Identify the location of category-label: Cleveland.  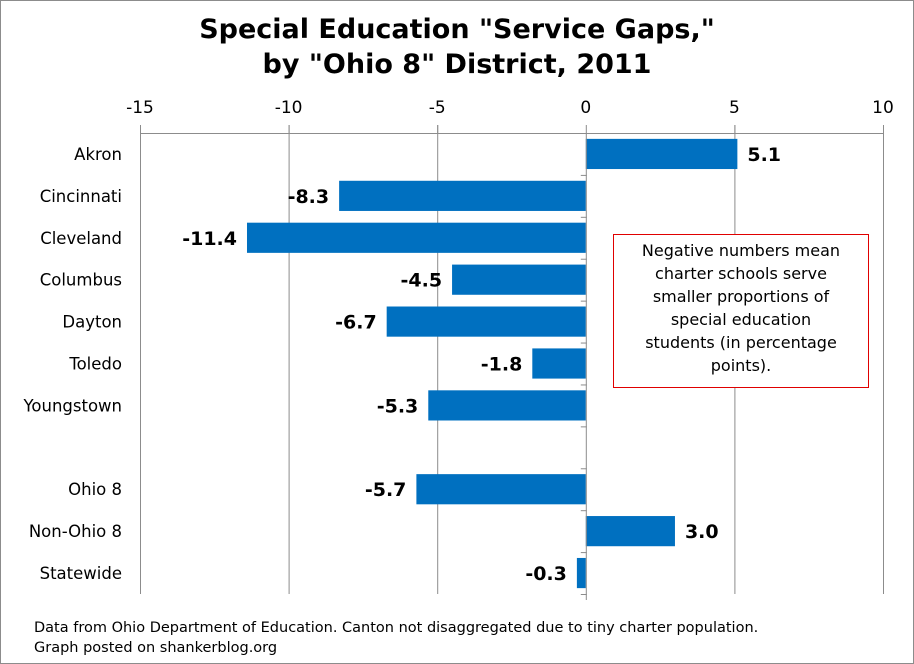
(81, 238).